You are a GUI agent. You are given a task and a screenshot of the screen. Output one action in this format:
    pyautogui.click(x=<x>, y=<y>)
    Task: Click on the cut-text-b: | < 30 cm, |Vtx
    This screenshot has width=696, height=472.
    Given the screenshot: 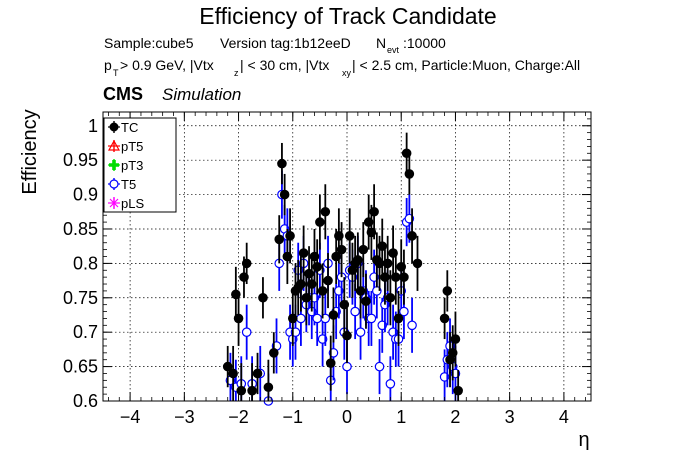 What is the action you would take?
    pyautogui.click(x=284, y=65)
    